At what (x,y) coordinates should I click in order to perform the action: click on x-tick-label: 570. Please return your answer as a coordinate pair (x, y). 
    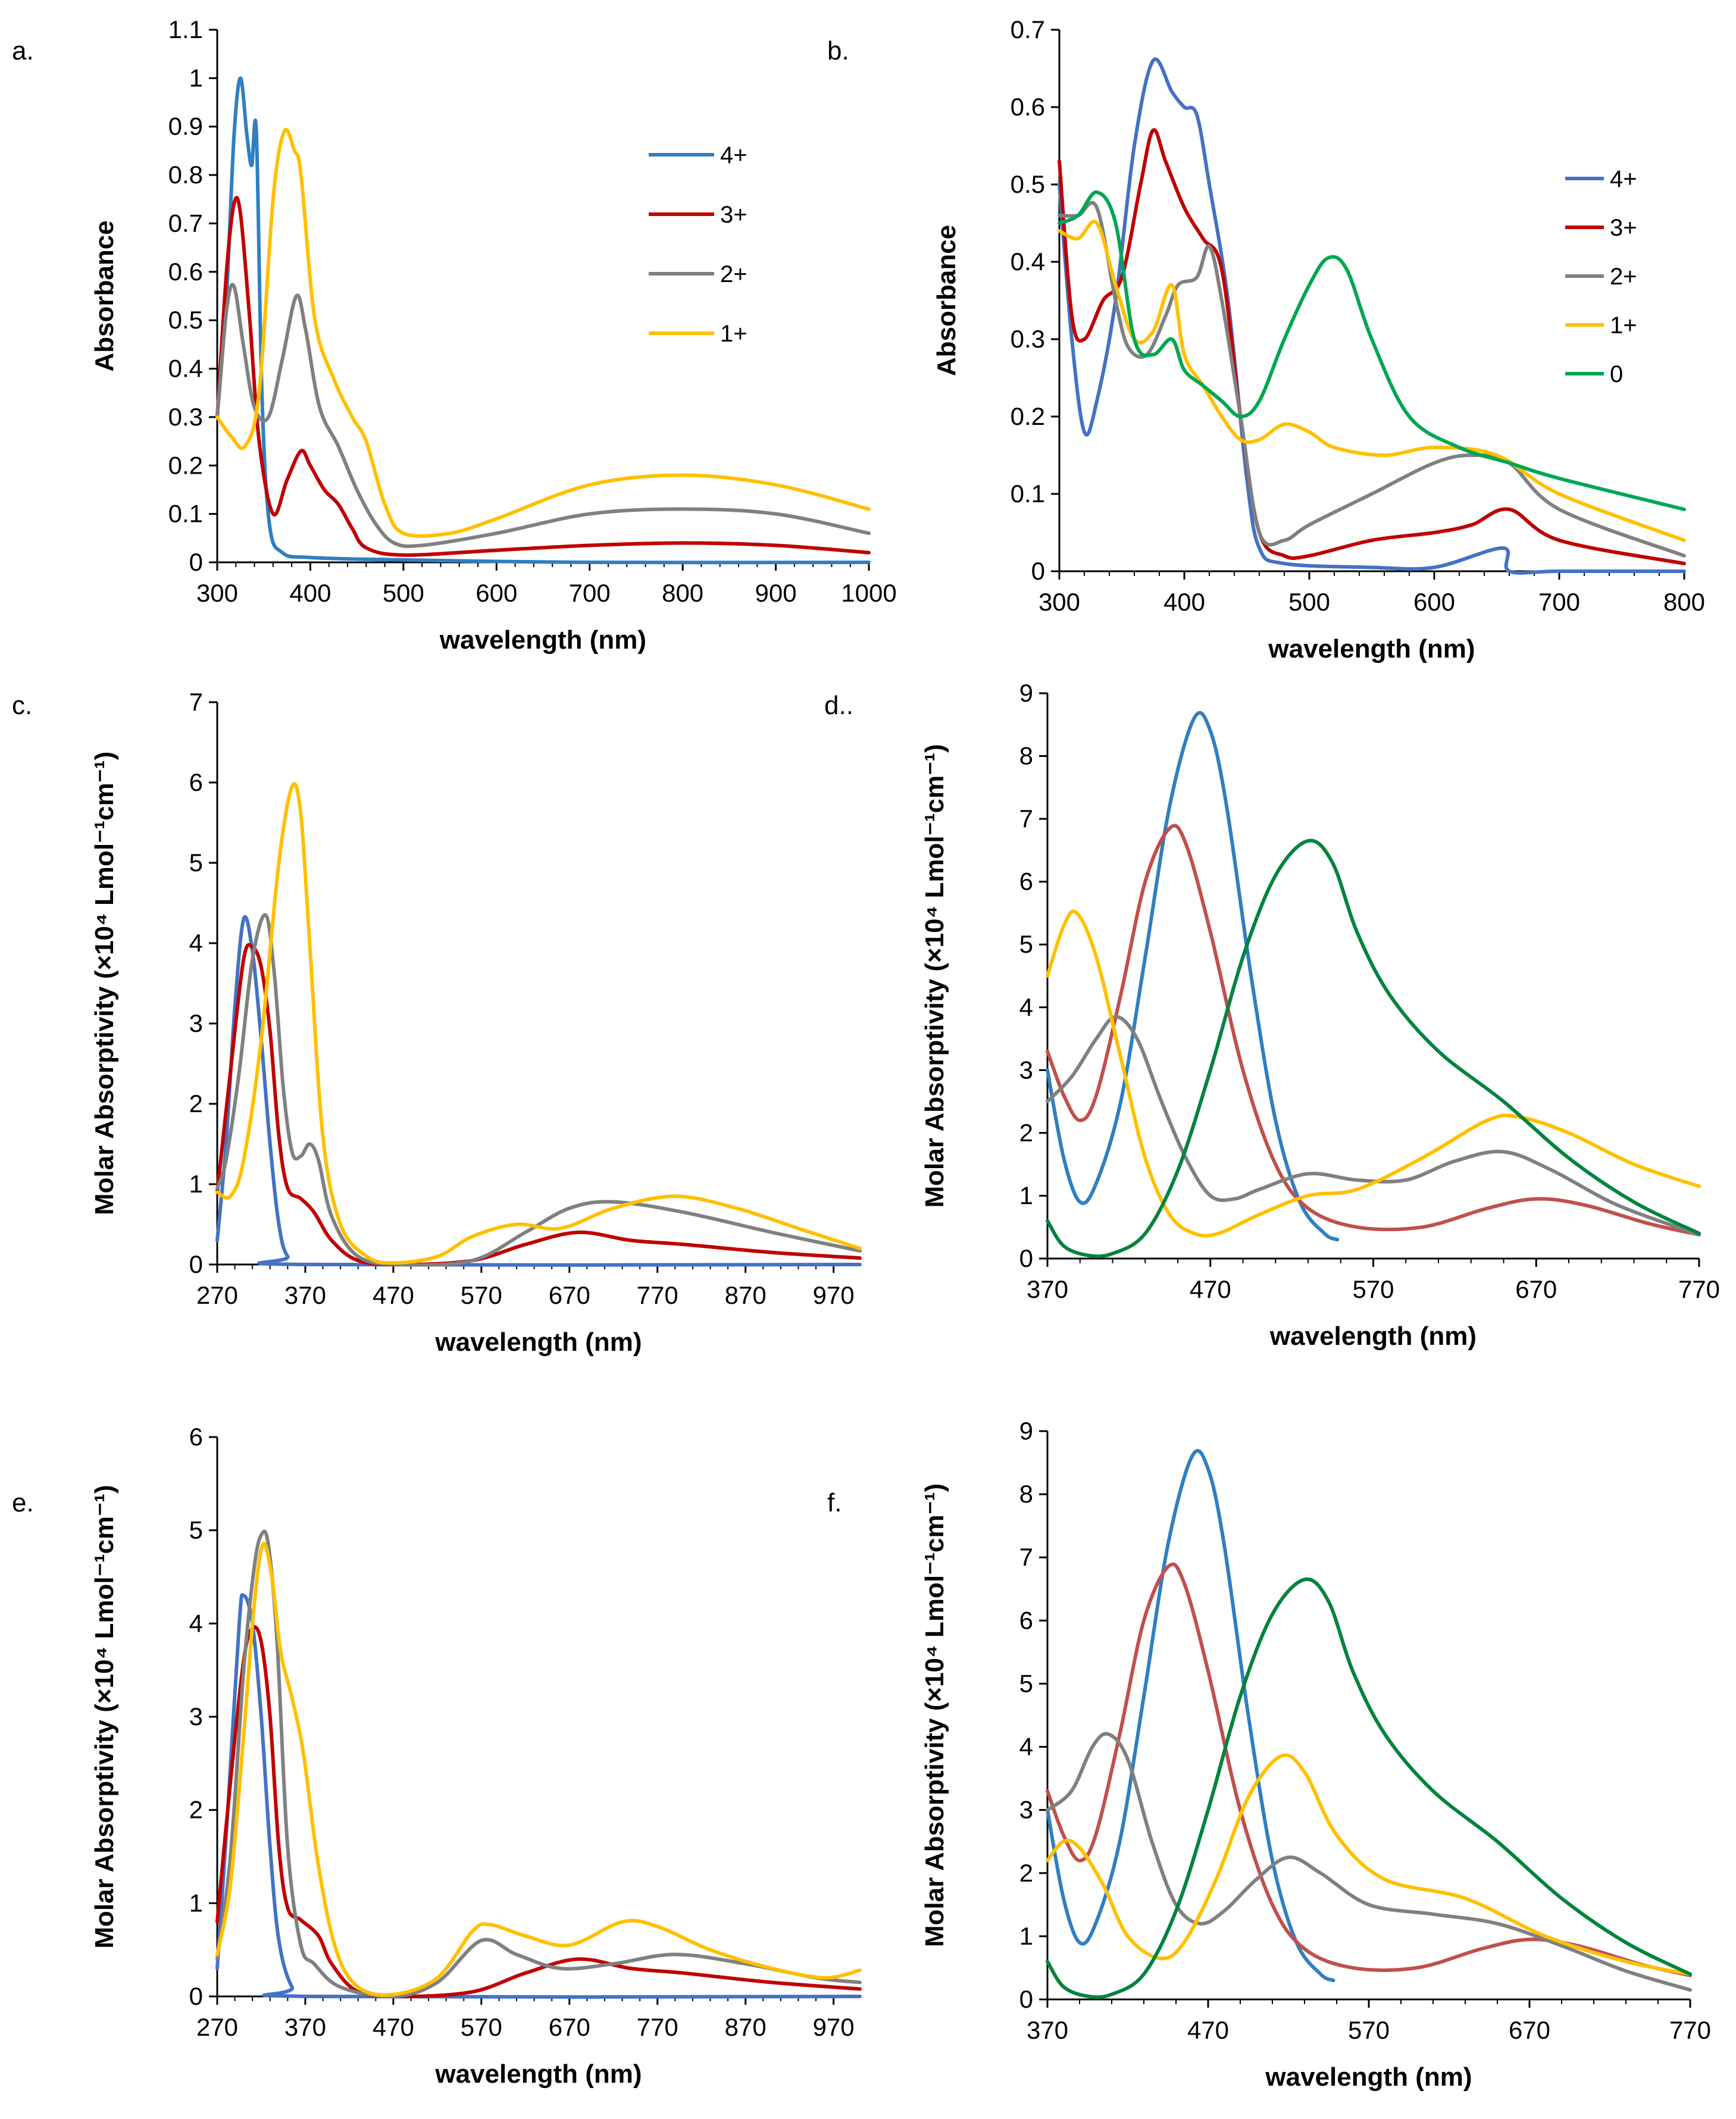
    Looking at the image, I should click on (1369, 2030).